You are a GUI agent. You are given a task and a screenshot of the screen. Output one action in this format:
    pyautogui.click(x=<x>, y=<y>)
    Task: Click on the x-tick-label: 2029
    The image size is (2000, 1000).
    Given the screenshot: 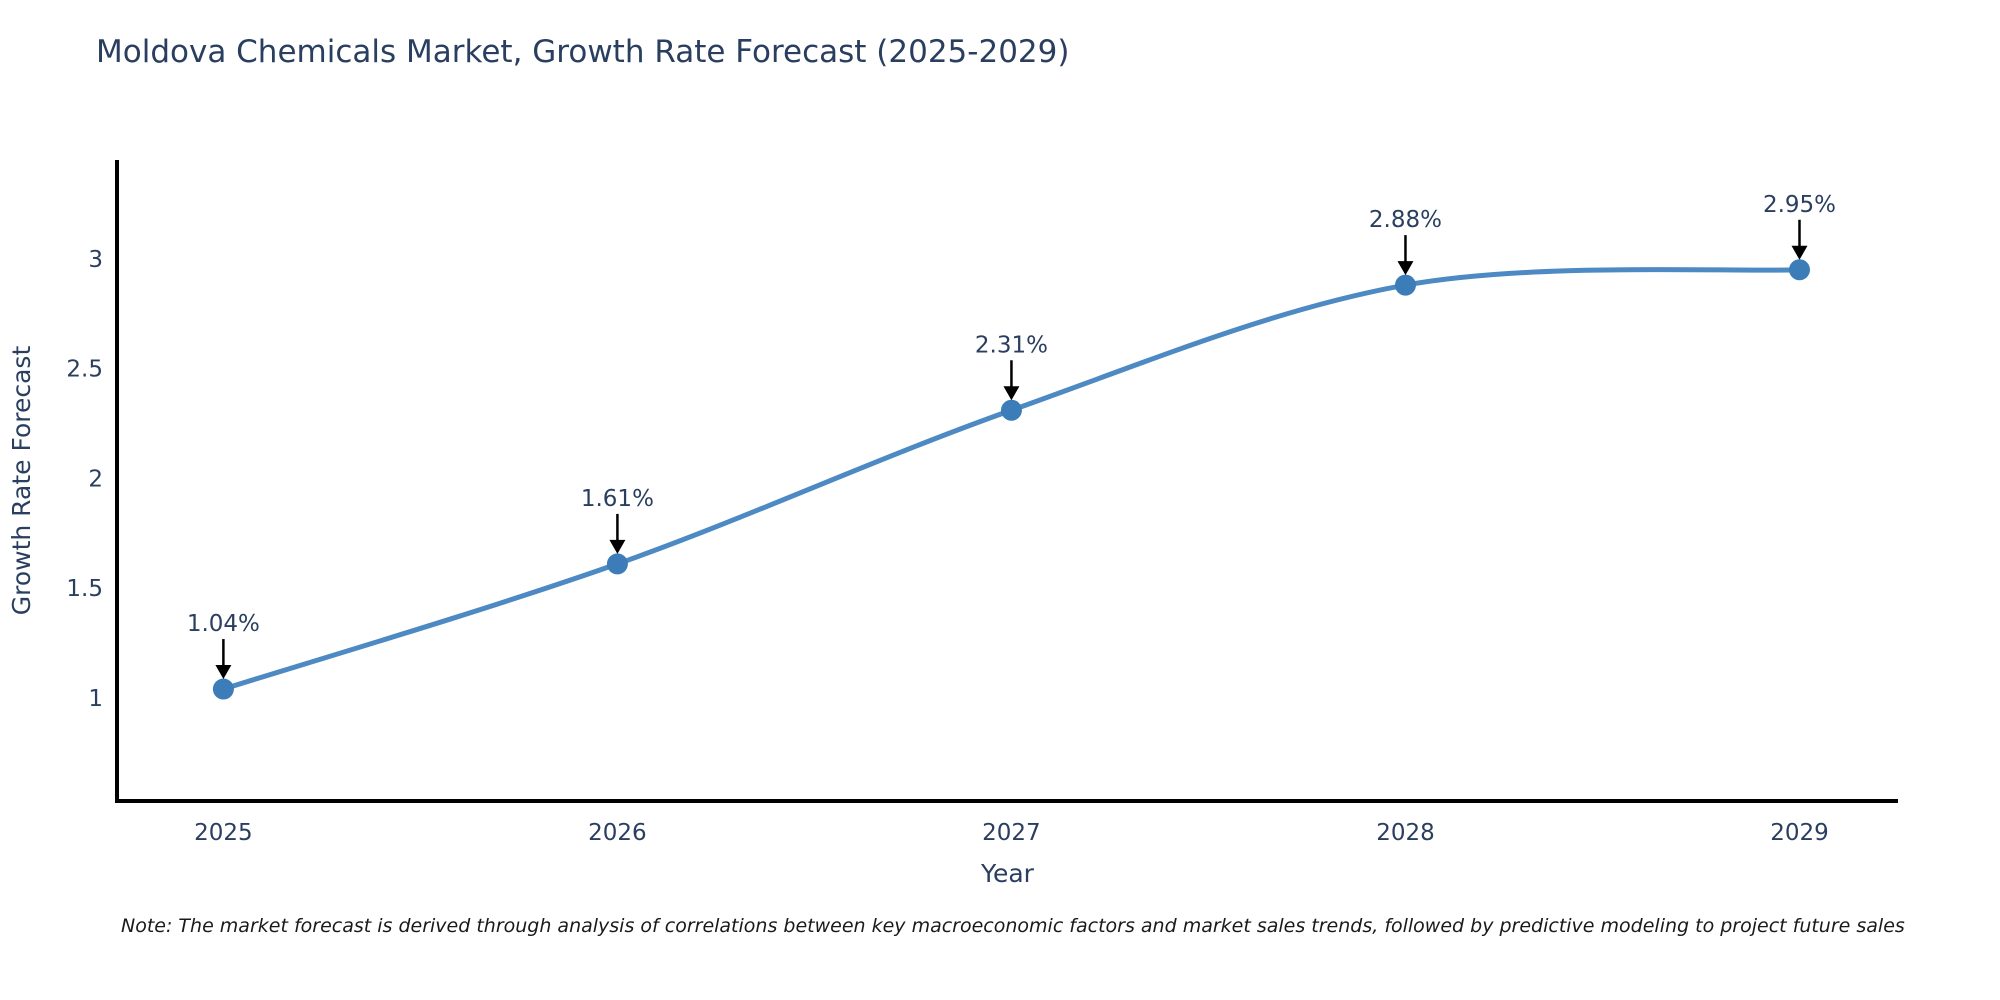 What is the action you would take?
    pyautogui.click(x=1799, y=833)
    